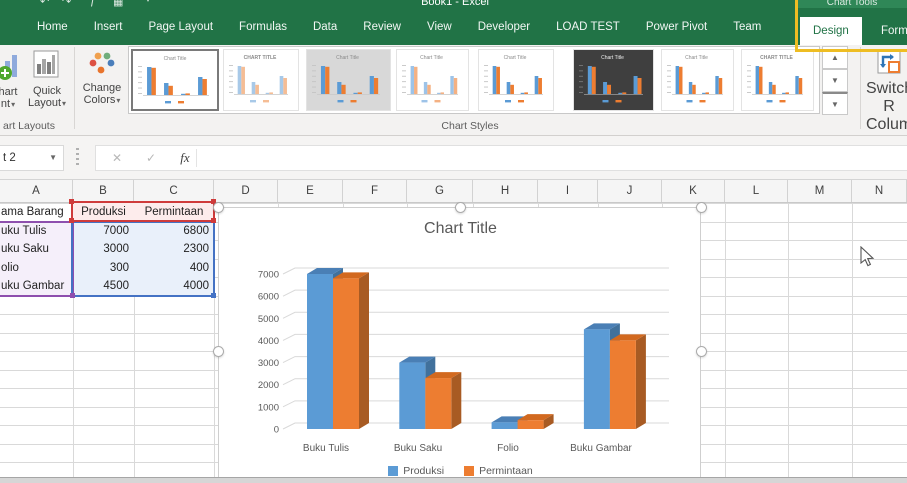  What do you see at coordinates (10, 267) in the screenshot?
I see `cell-a4: olio` at bounding box center [10, 267].